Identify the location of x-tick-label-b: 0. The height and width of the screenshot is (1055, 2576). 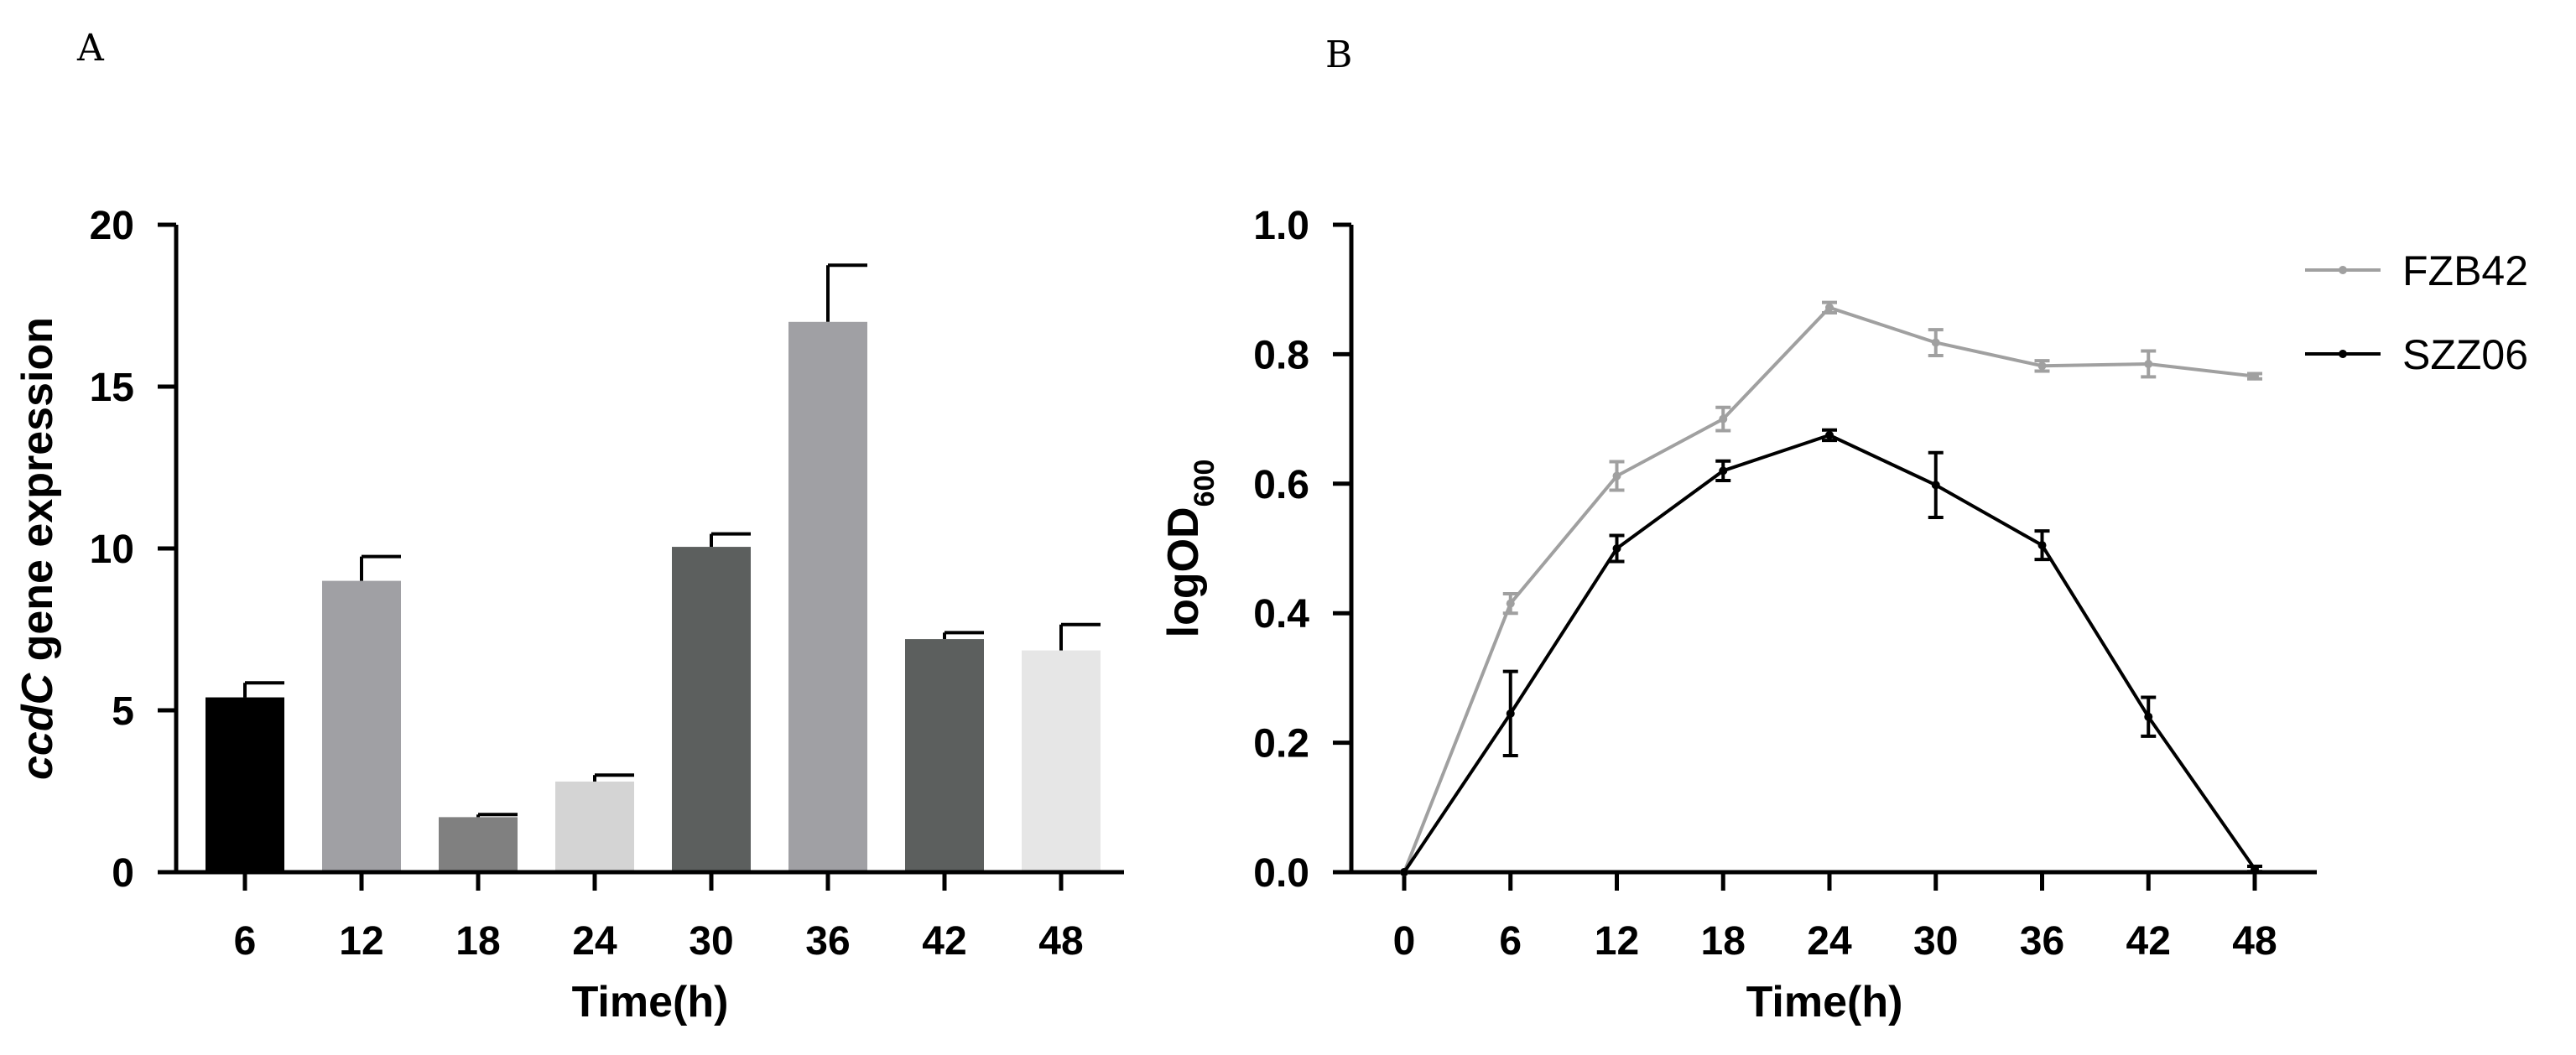
(1404, 942).